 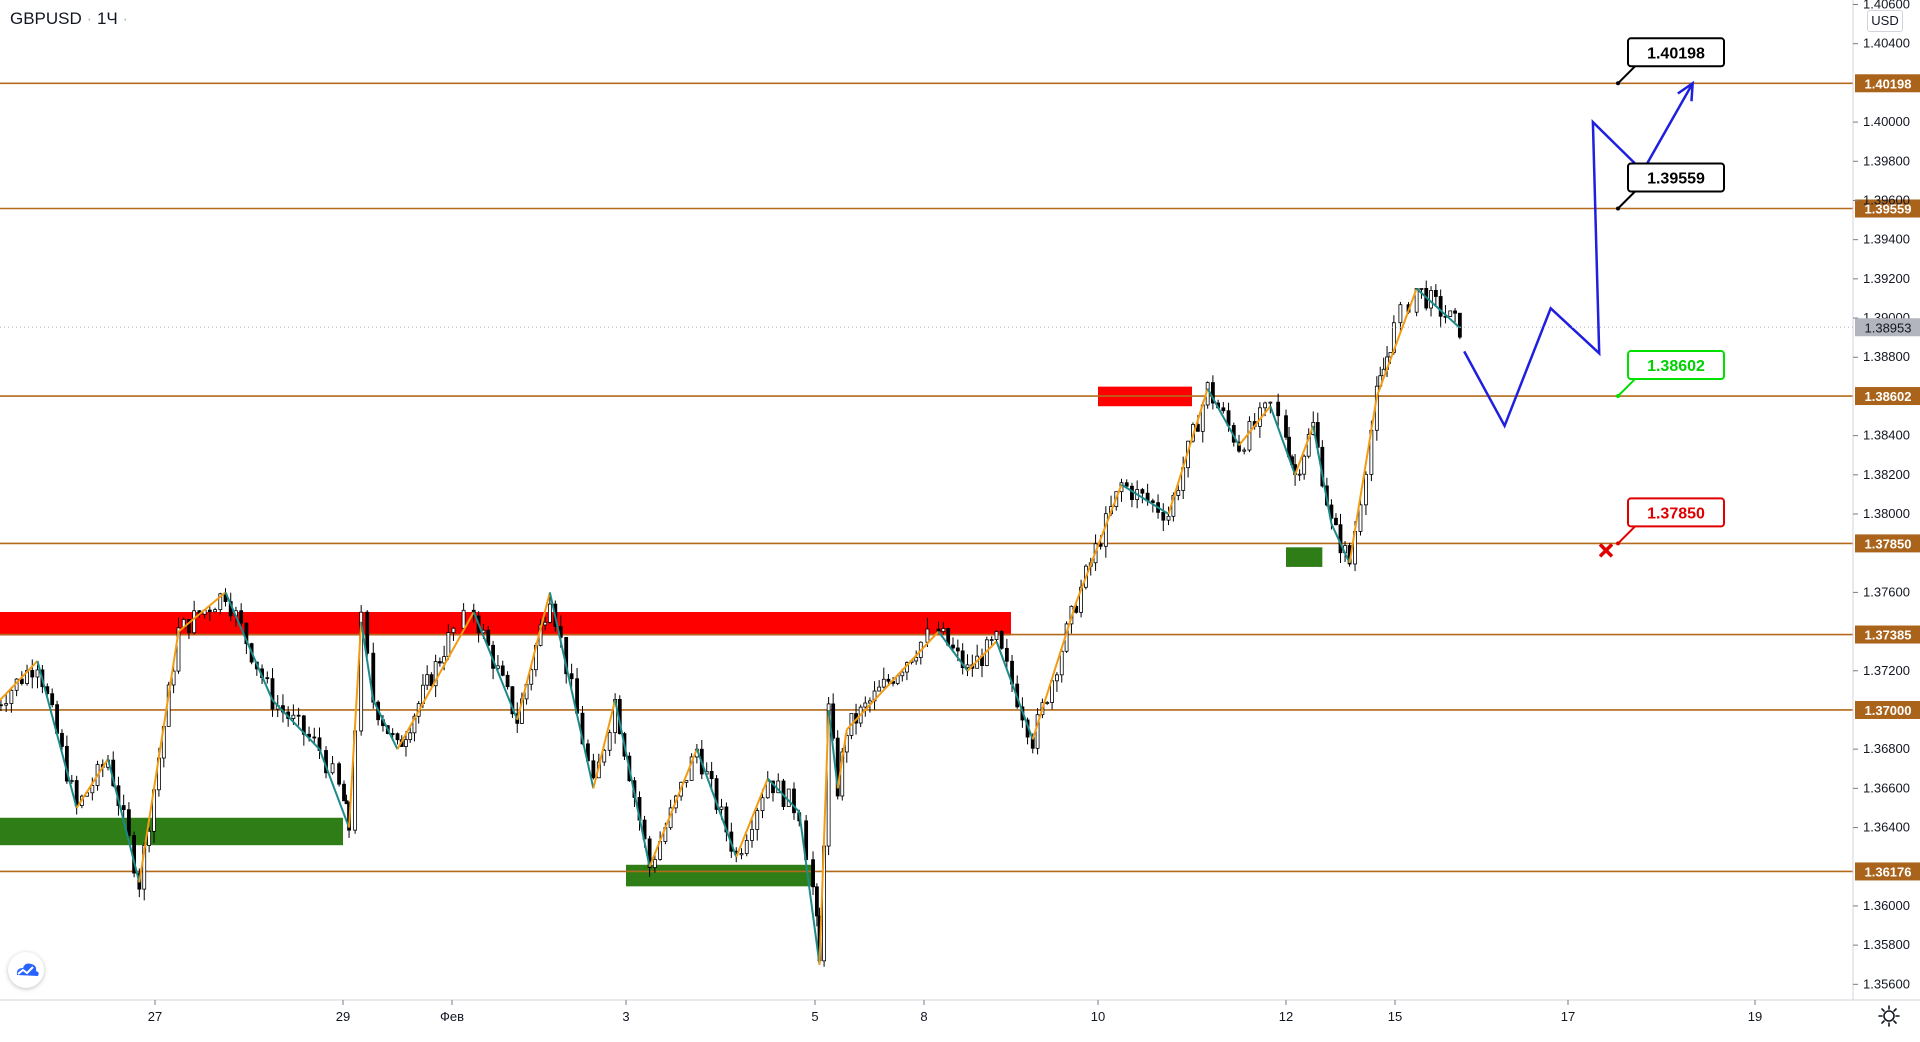 I want to click on y-tick-label-9: 1.38400, so click(x=1886, y=435).